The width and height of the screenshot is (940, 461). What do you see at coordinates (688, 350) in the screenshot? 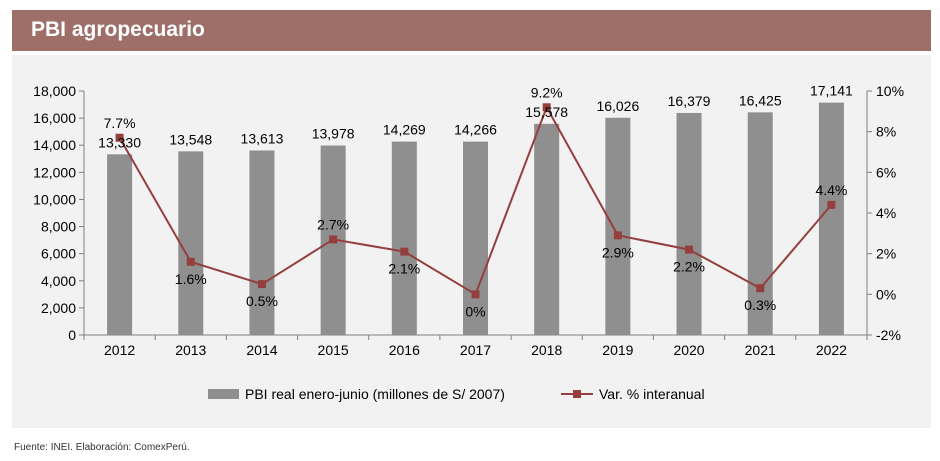
I see `x-tick-label: 2020` at bounding box center [688, 350].